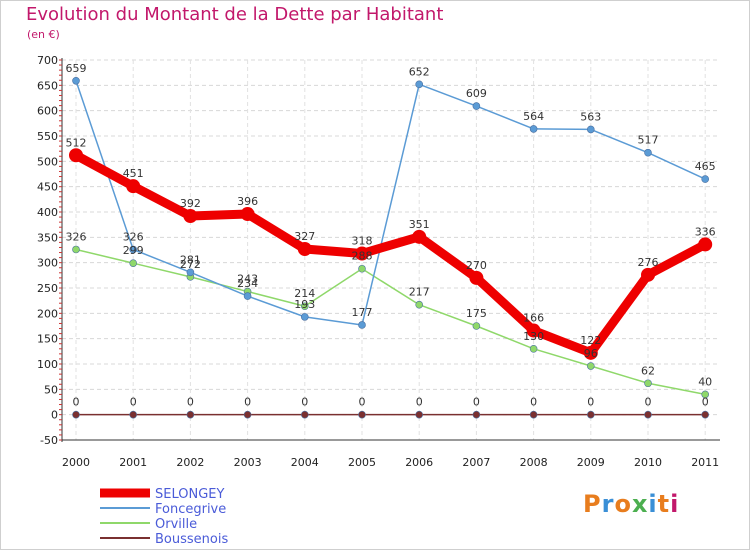 The image size is (750, 550). What do you see at coordinates (47, 364) in the screenshot?
I see `y-tick-label: 100` at bounding box center [47, 364].